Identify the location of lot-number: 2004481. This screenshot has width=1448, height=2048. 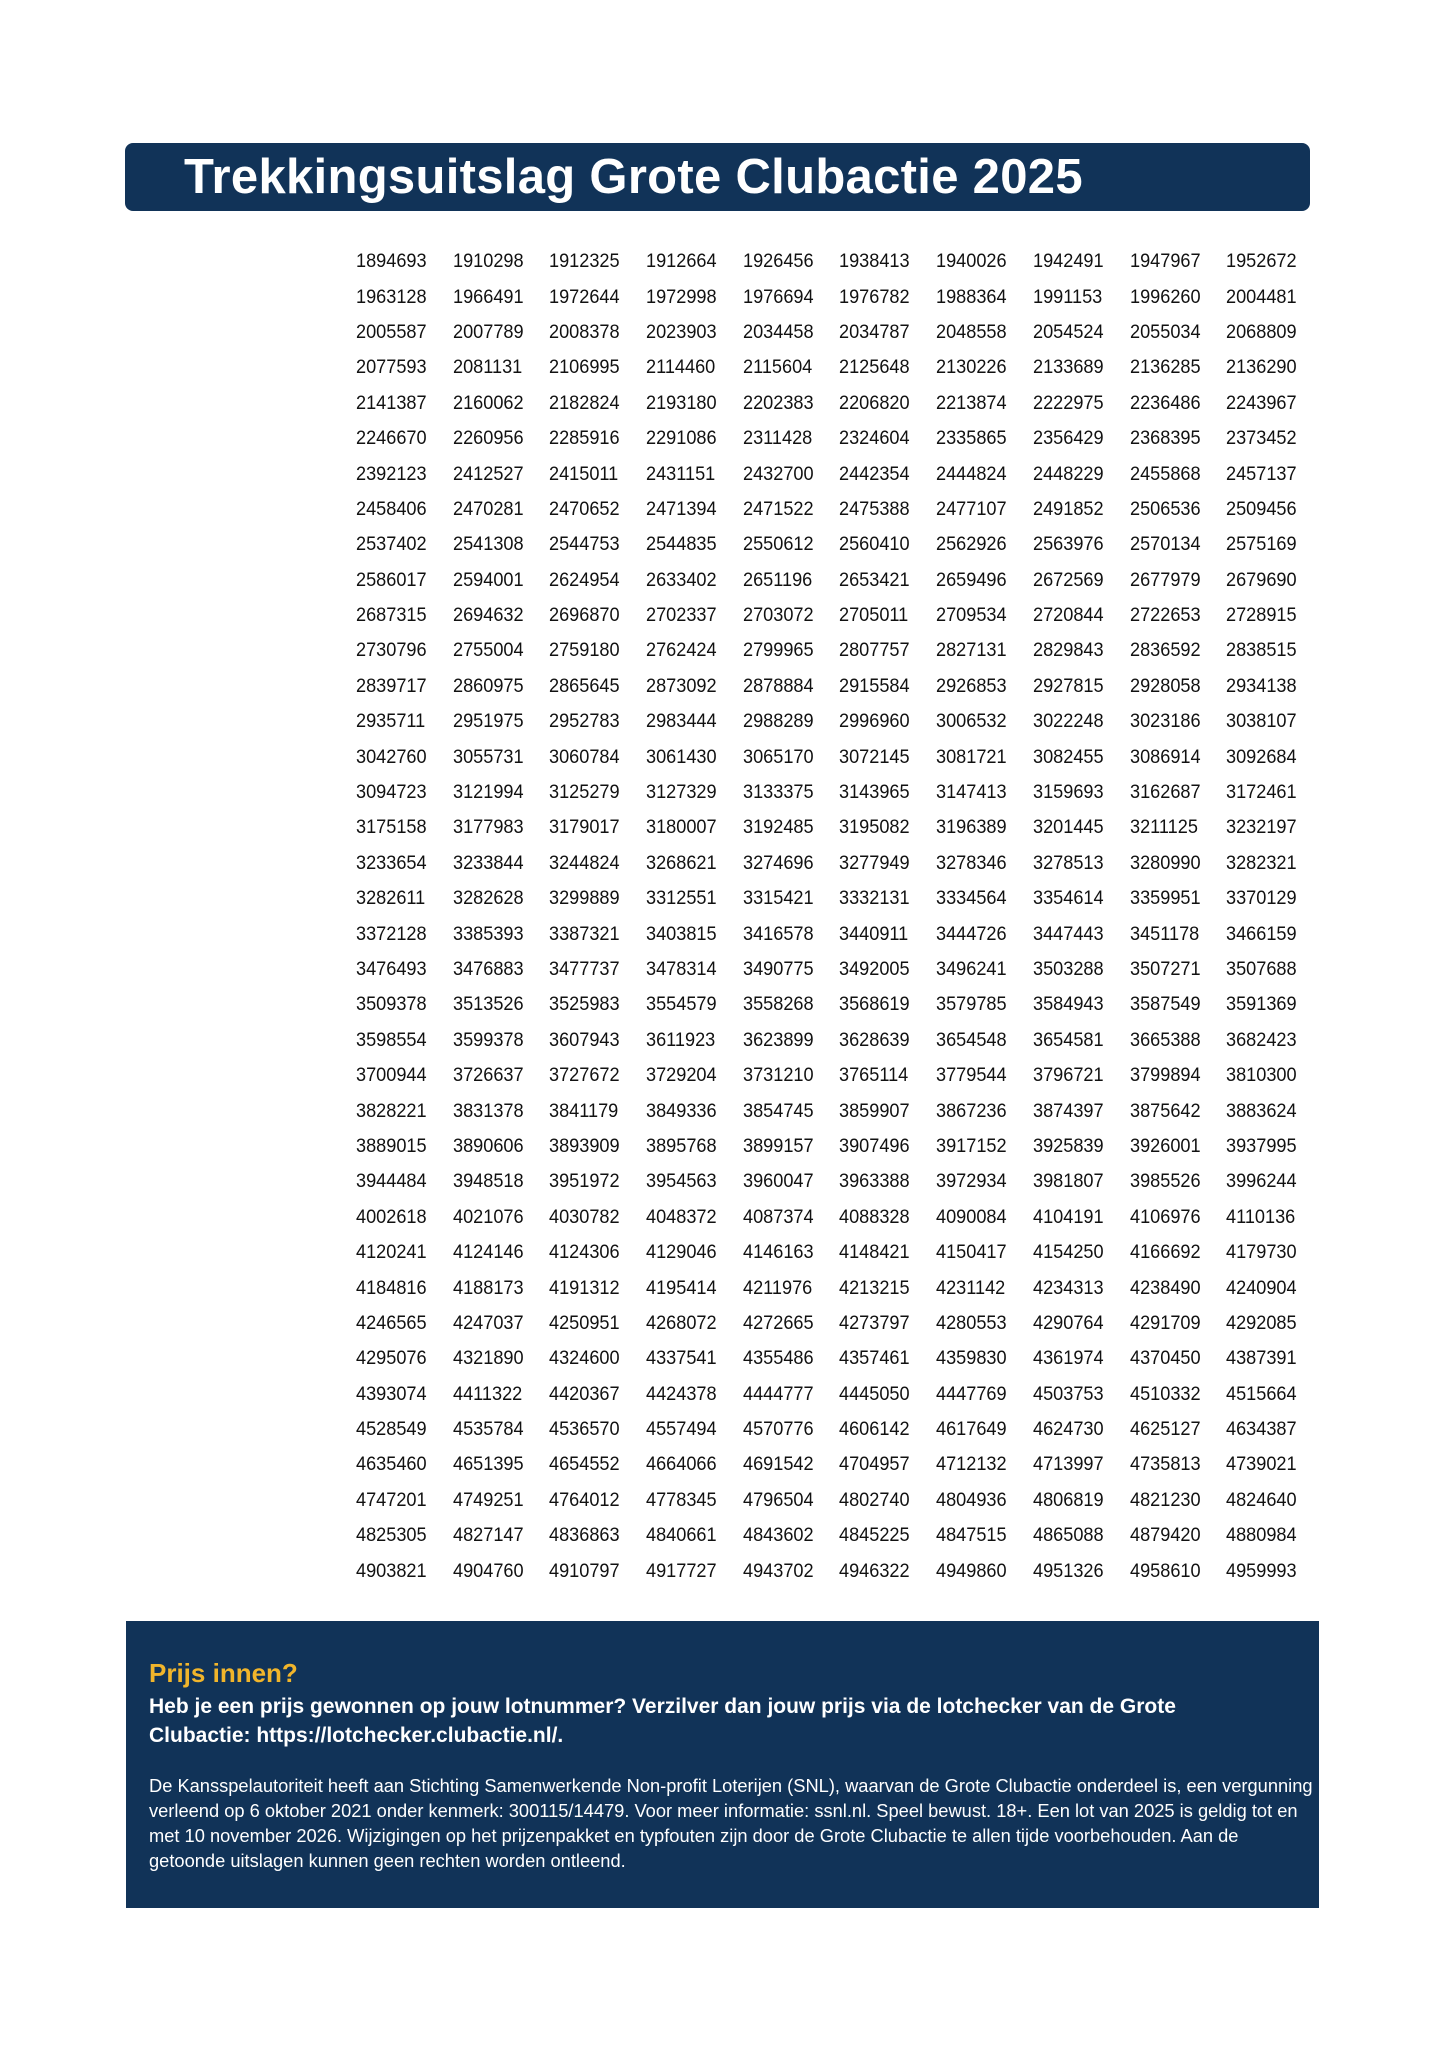
(1261, 296).